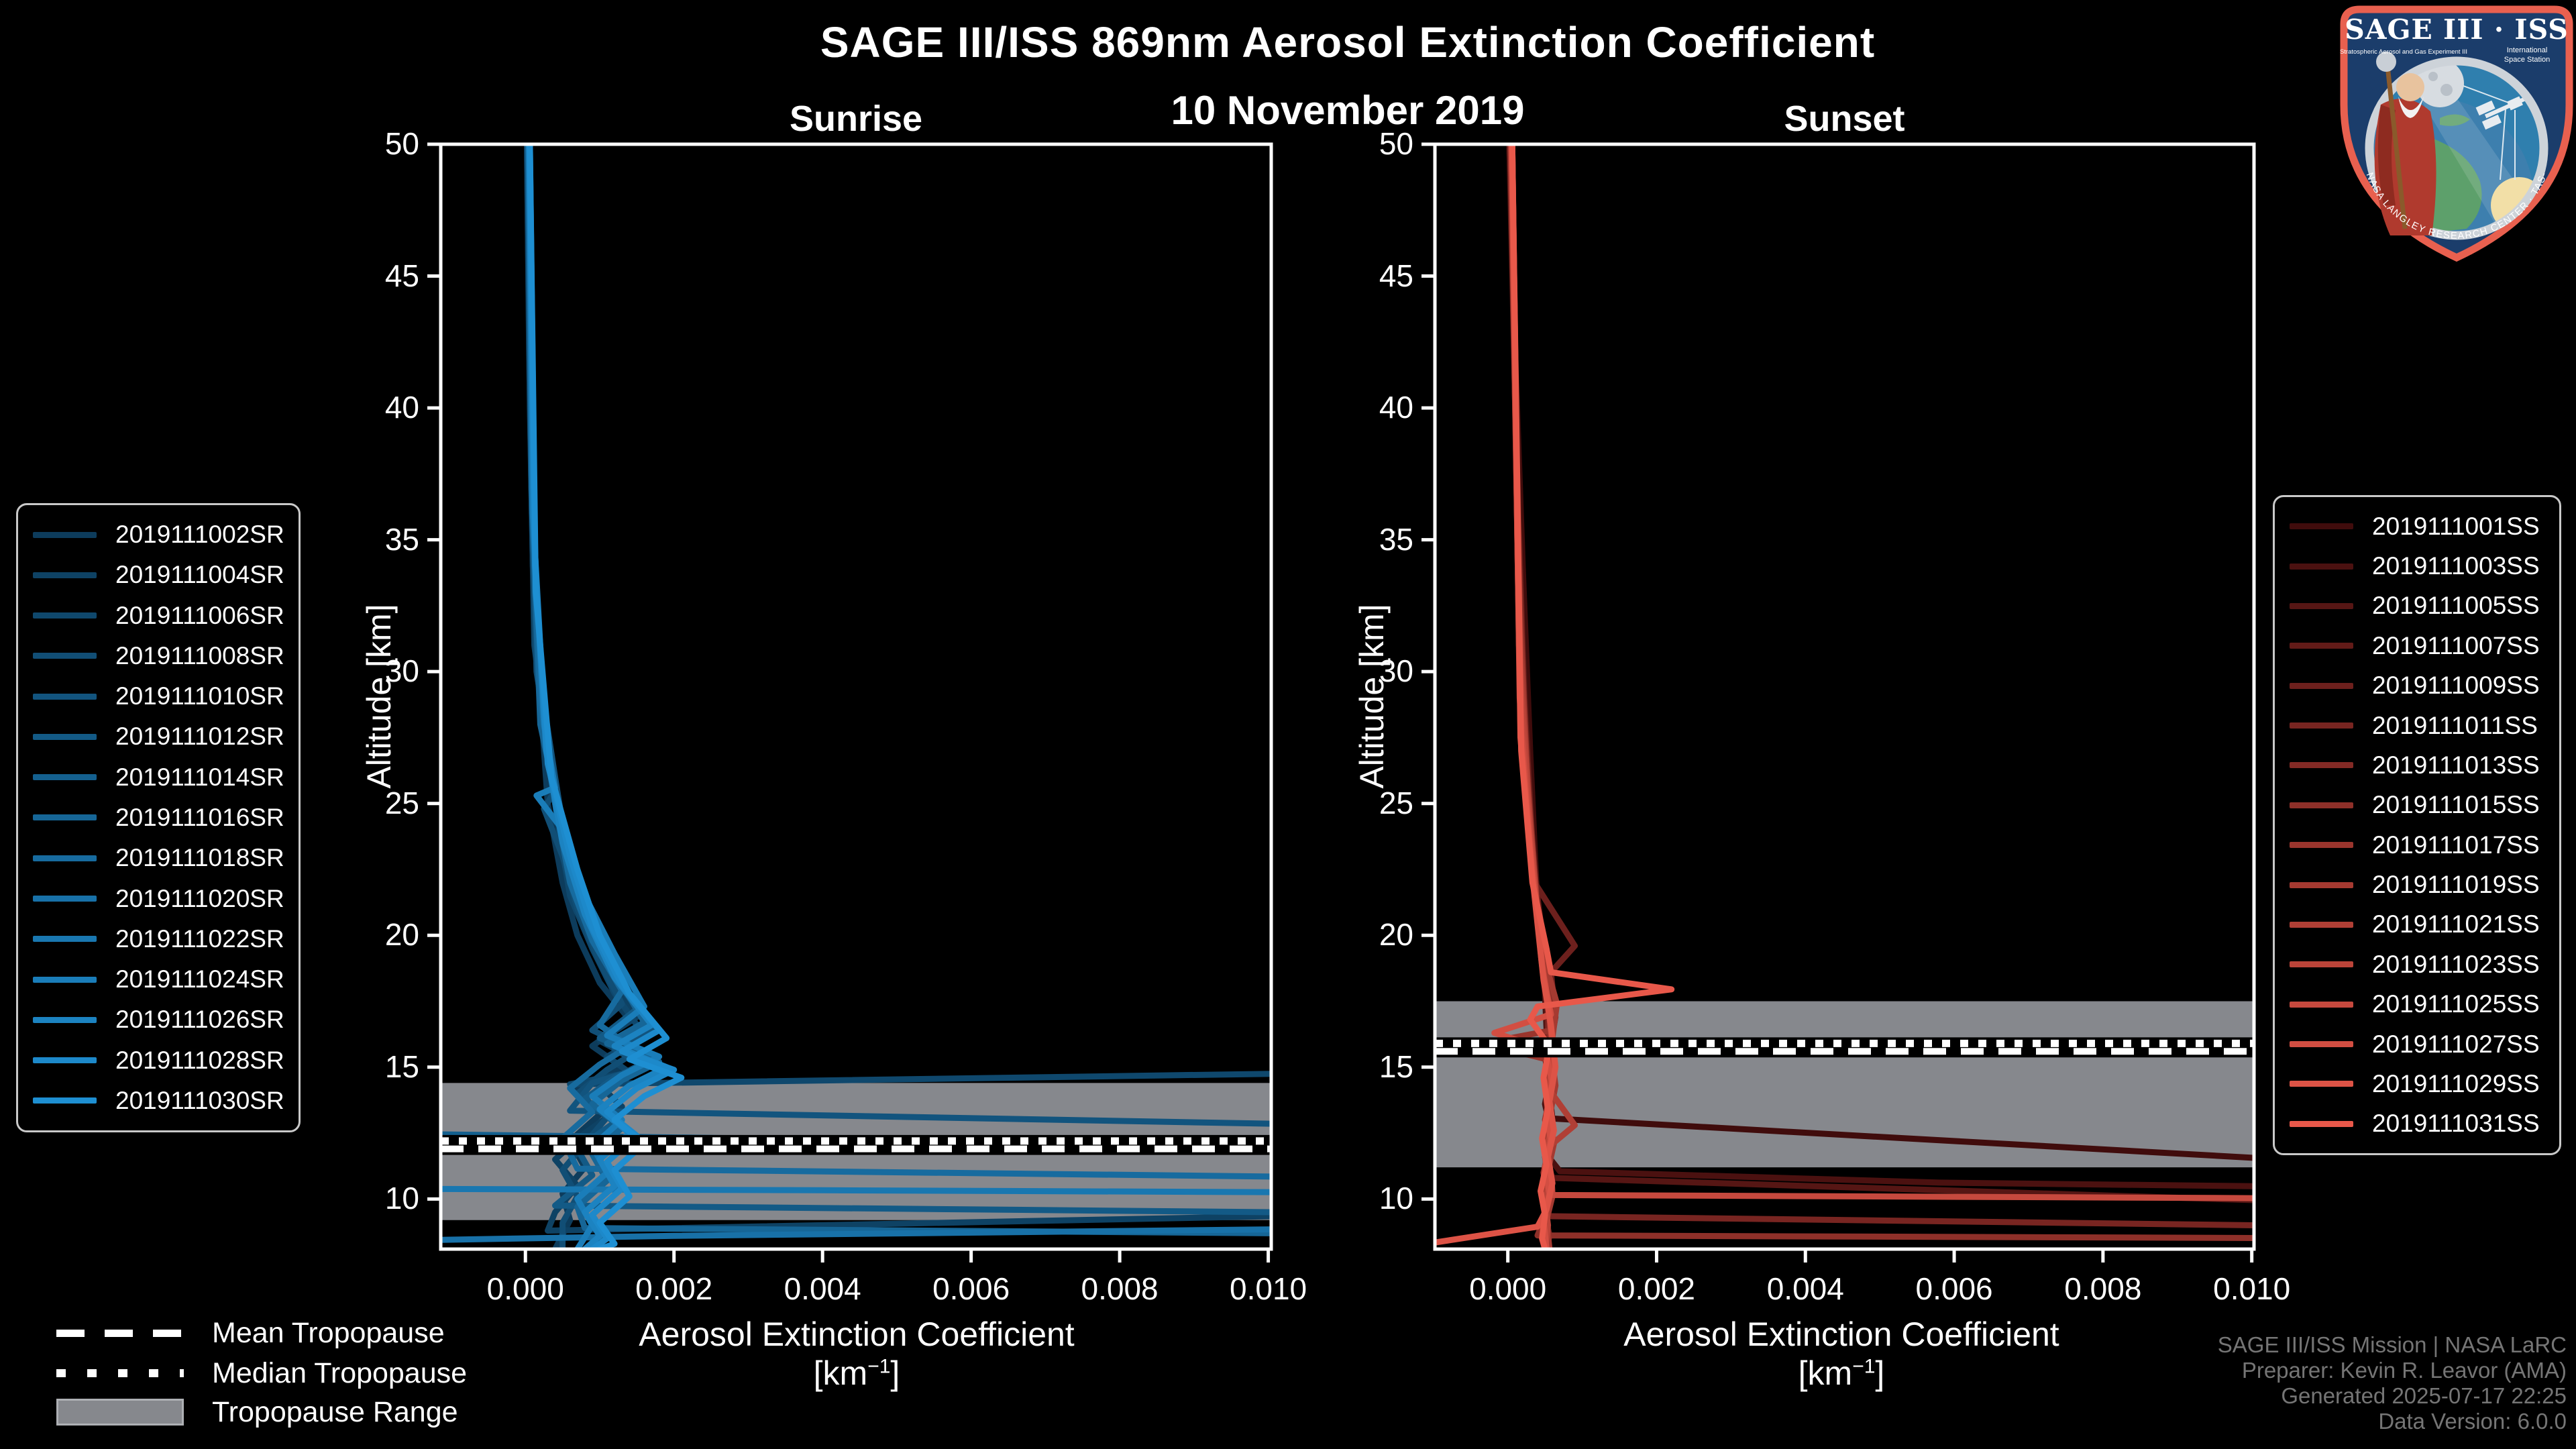  I want to click on legend-event-label: 2019111013SS, so click(2456, 765).